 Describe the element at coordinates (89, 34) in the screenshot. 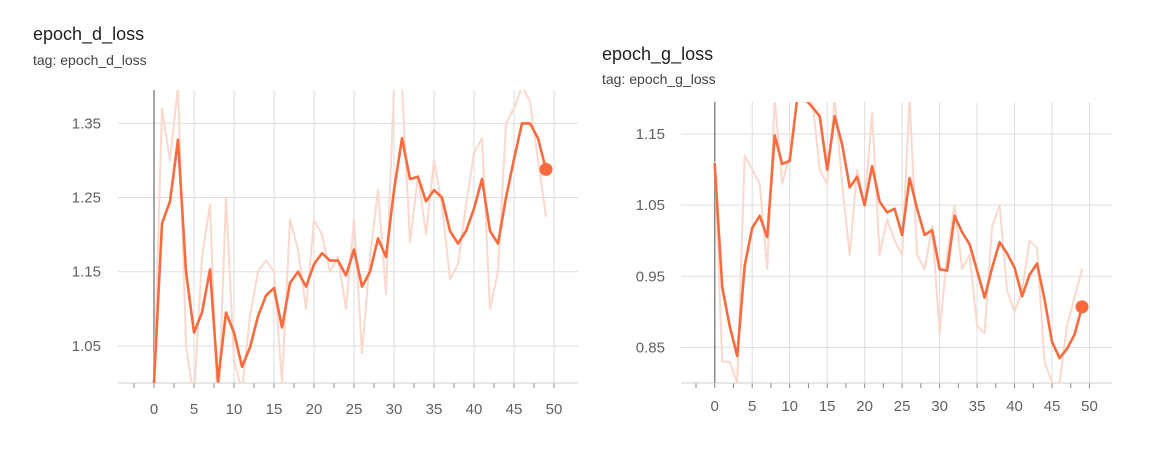

I see `chart-title: epoch_d_loss` at that location.